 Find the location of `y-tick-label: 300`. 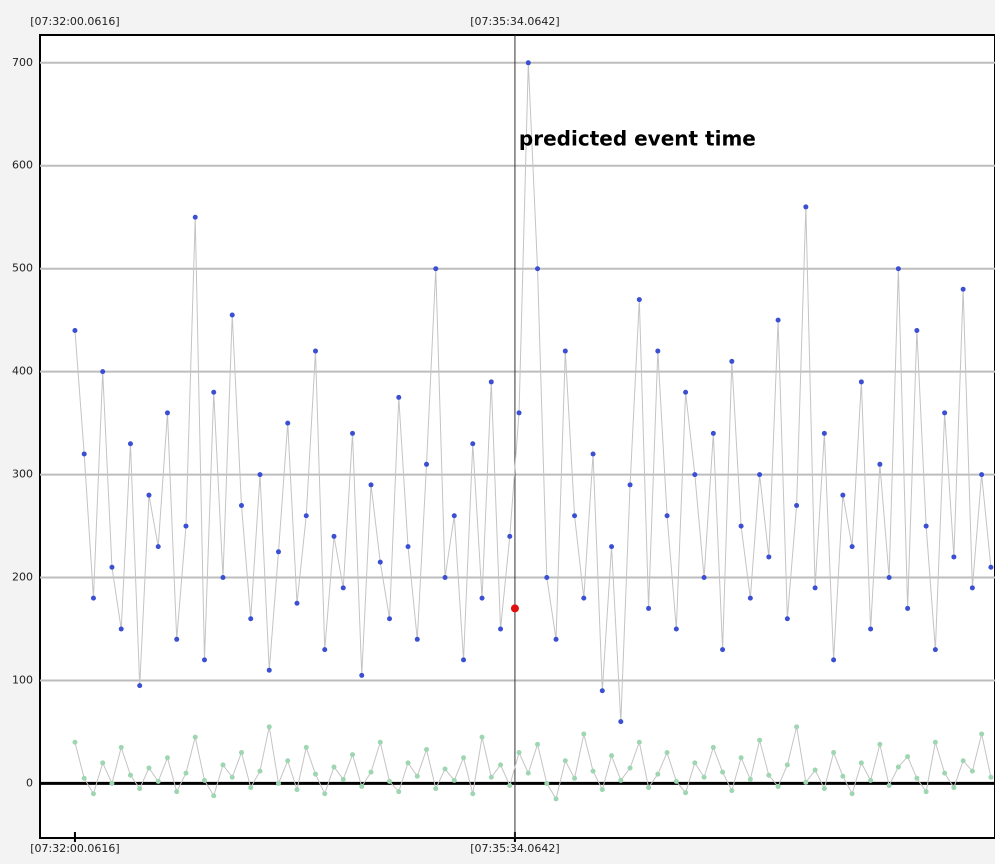

y-tick-label: 300 is located at coordinates (22, 474).